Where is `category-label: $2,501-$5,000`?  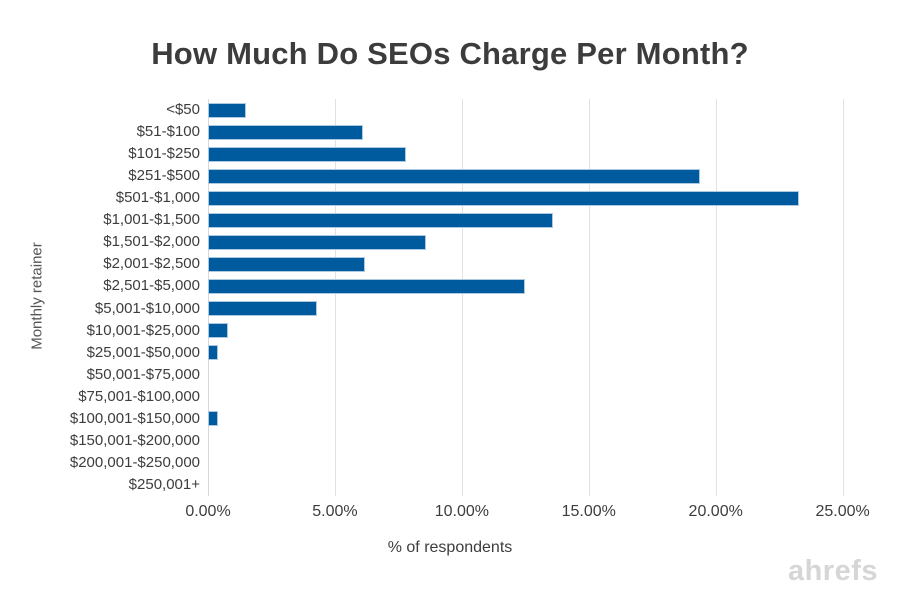
category-label: $2,501-$5,000 is located at coordinates (151, 286).